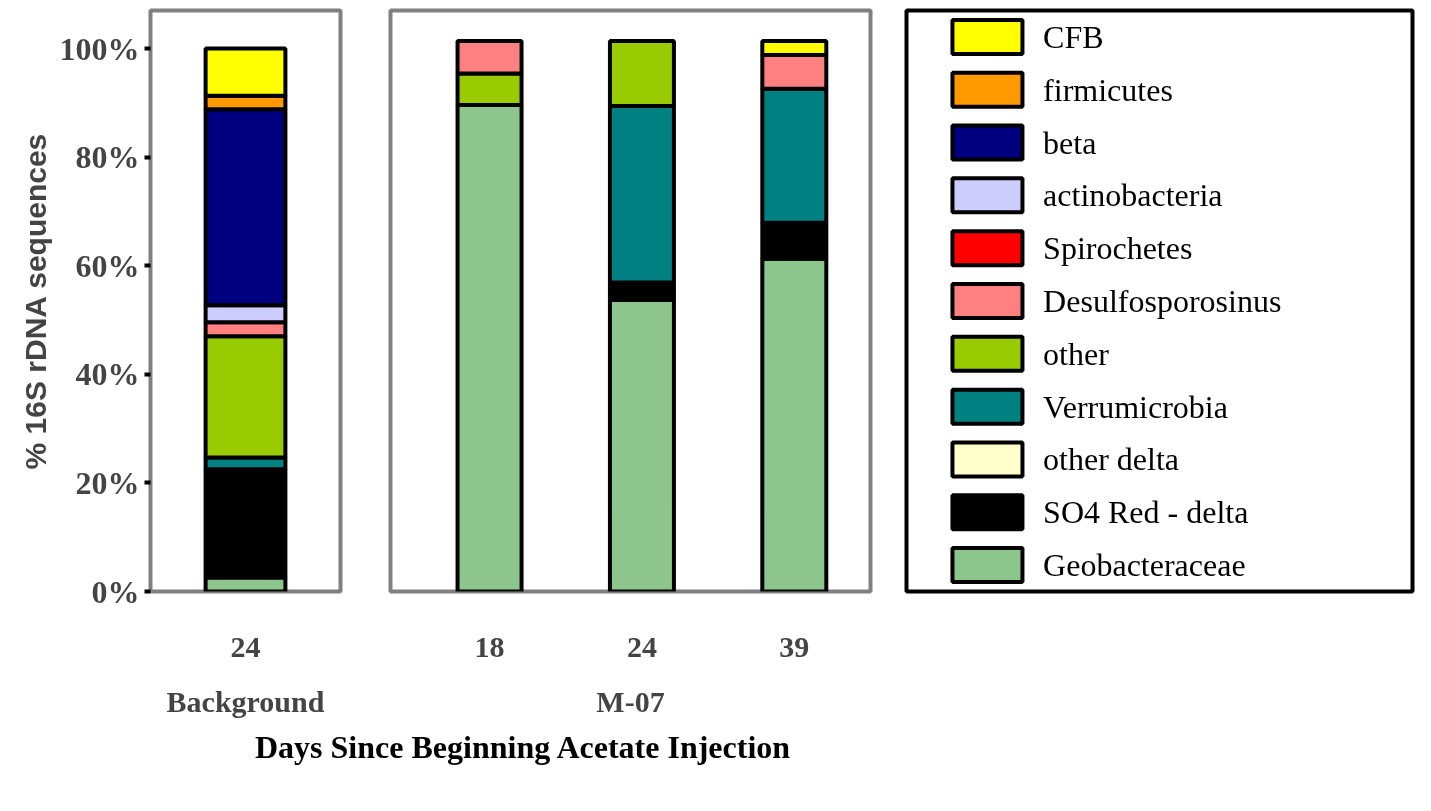  I want to click on legend-label: Spirochetes, so click(1118, 248).